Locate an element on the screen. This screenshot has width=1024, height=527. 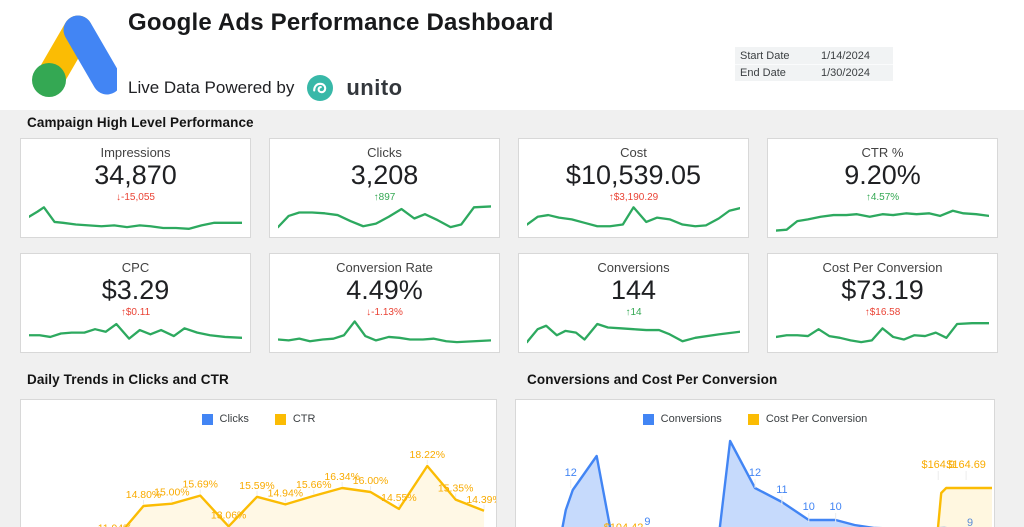
scorecard-cost: Cost $10,539.05 ↑$3,190.29 is located at coordinates (633, 188).